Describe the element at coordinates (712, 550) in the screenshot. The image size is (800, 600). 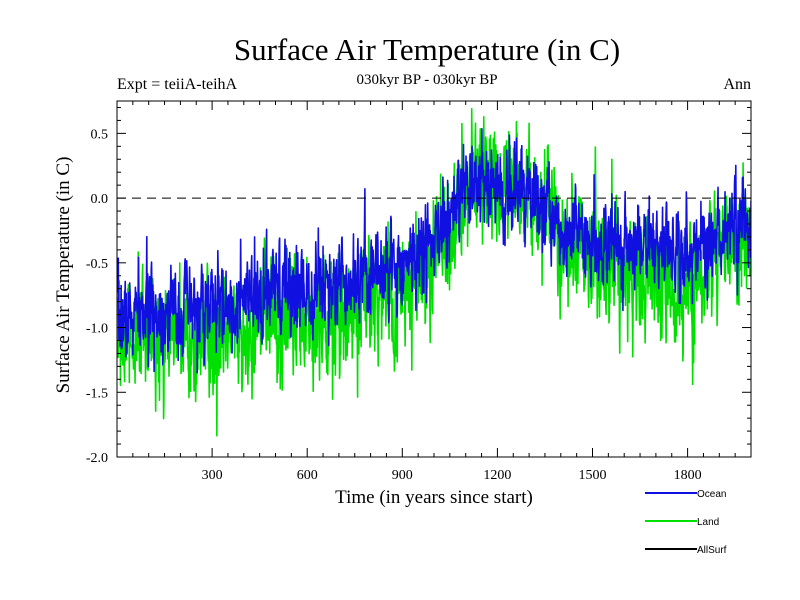
I see `legend-label-allsurf: AllSurf` at that location.